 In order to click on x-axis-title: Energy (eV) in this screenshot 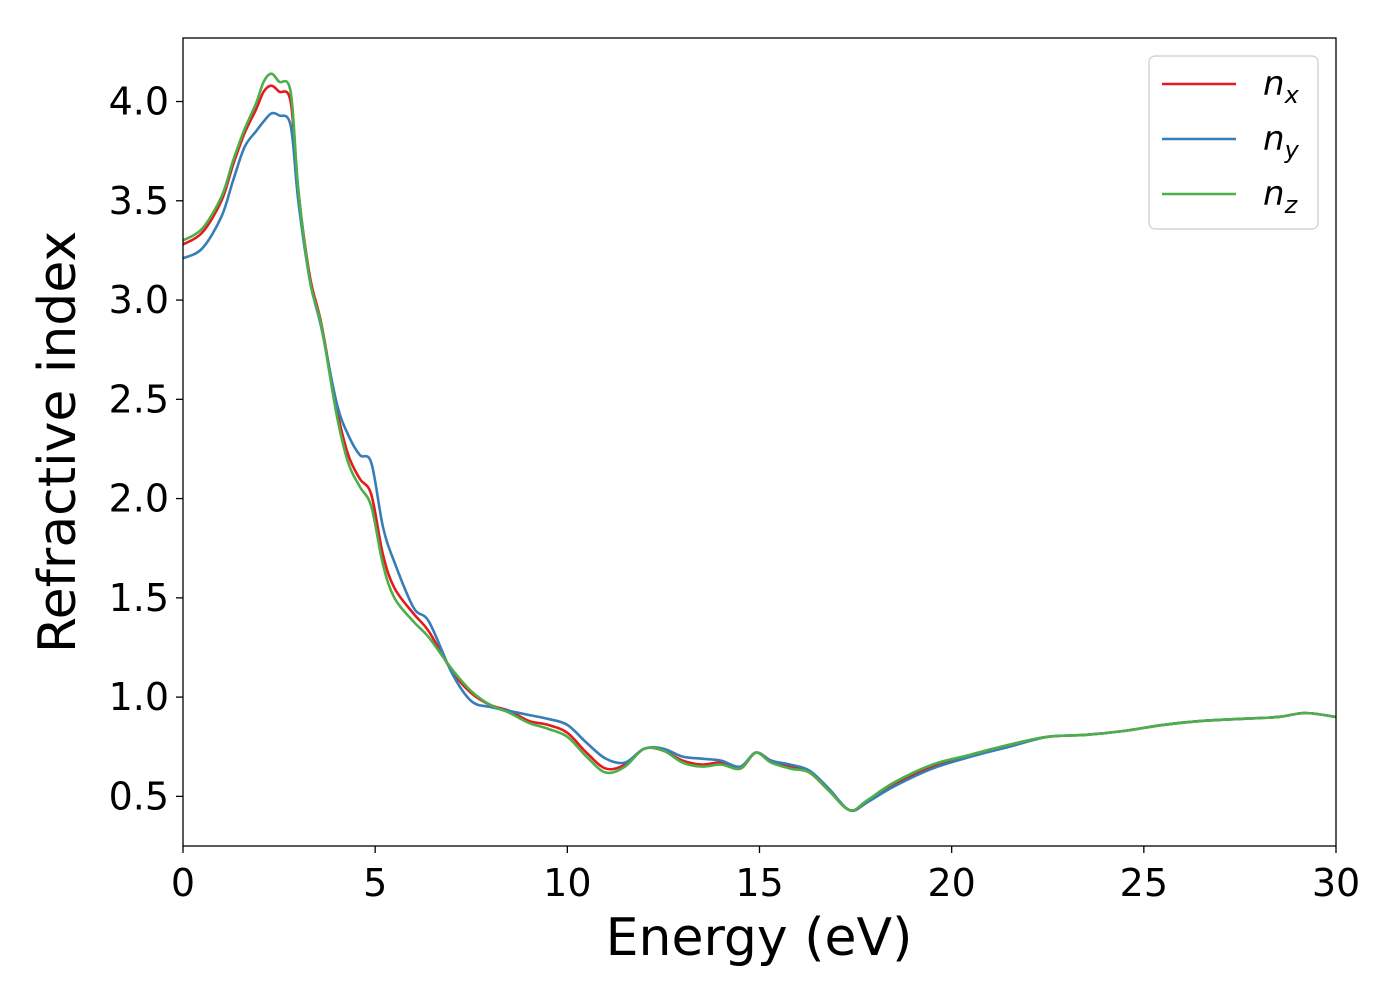, I will do `click(759, 938)`.